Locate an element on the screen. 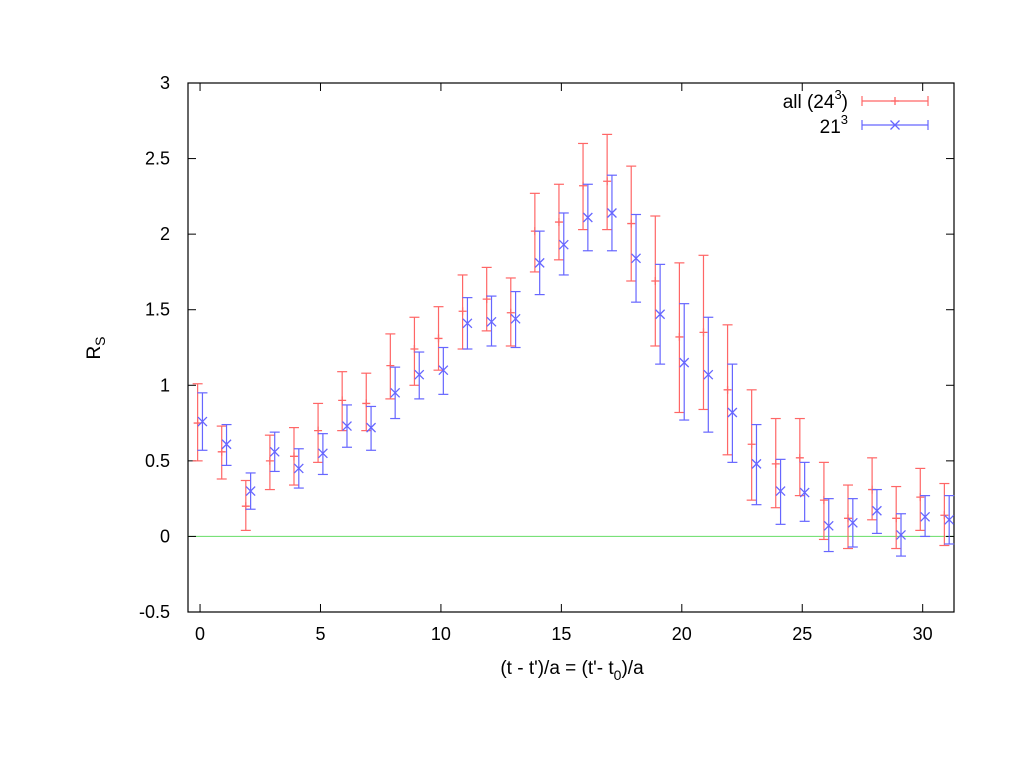  legend-key-marker-x is located at coordinates (895, 125).